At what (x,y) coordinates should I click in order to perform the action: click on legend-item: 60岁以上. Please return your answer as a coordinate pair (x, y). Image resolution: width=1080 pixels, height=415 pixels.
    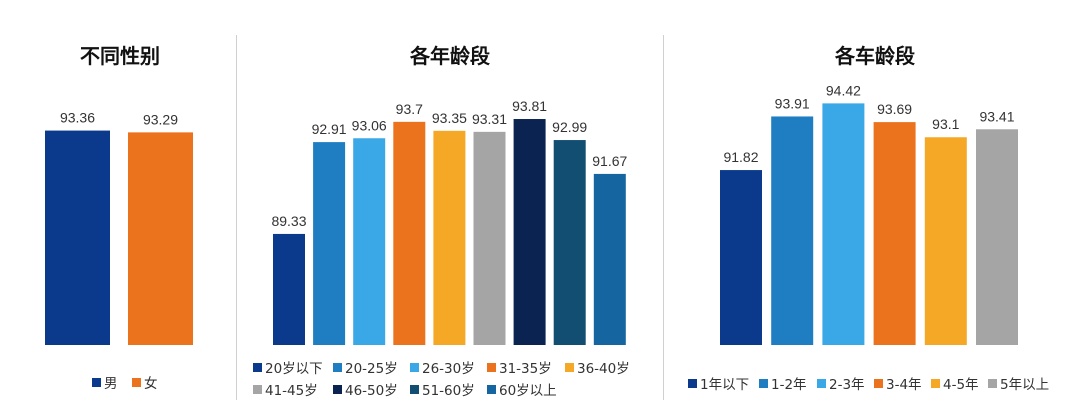
    Looking at the image, I should click on (522, 389).